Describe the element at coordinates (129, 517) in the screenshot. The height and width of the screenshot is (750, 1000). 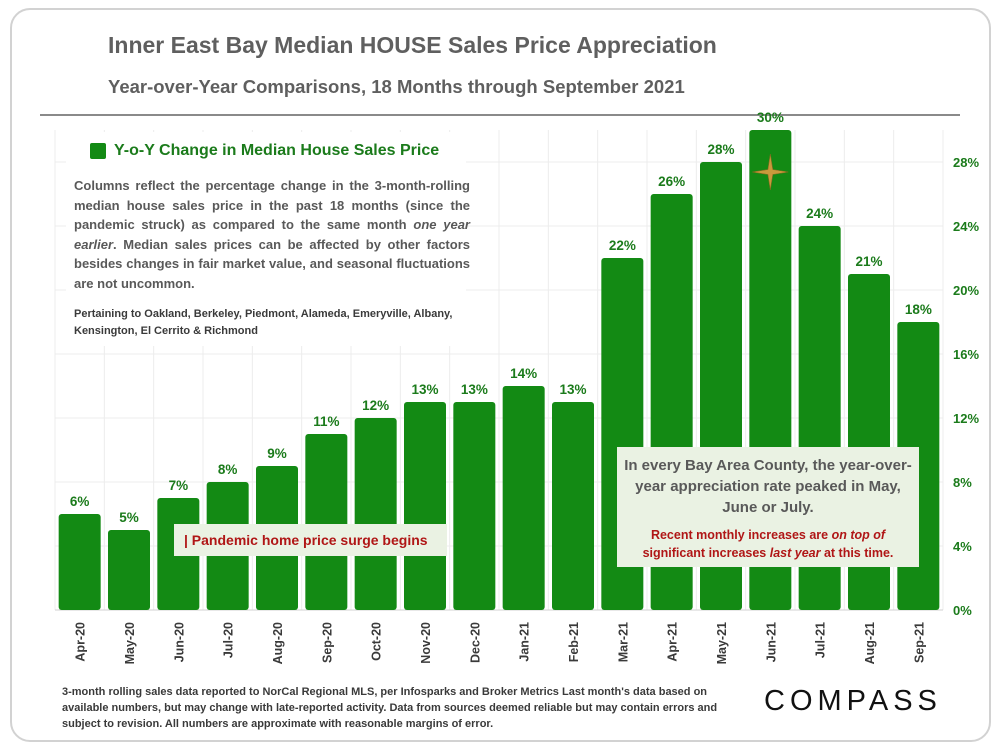
I see `bar-value-label: 5%` at that location.